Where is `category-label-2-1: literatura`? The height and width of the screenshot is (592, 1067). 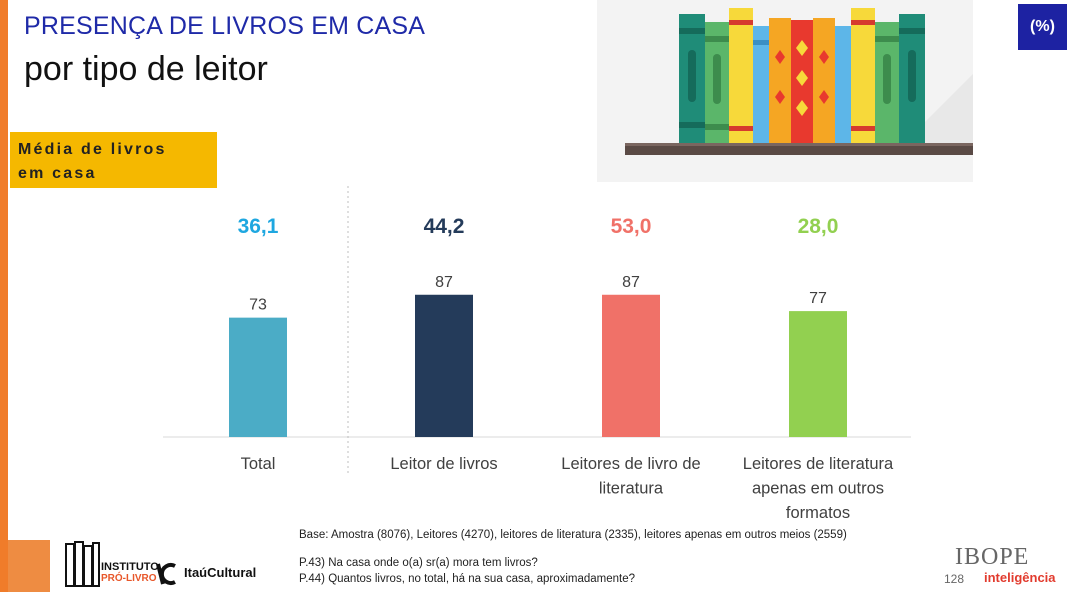
category-label-2-1: literatura is located at coordinates (631, 489).